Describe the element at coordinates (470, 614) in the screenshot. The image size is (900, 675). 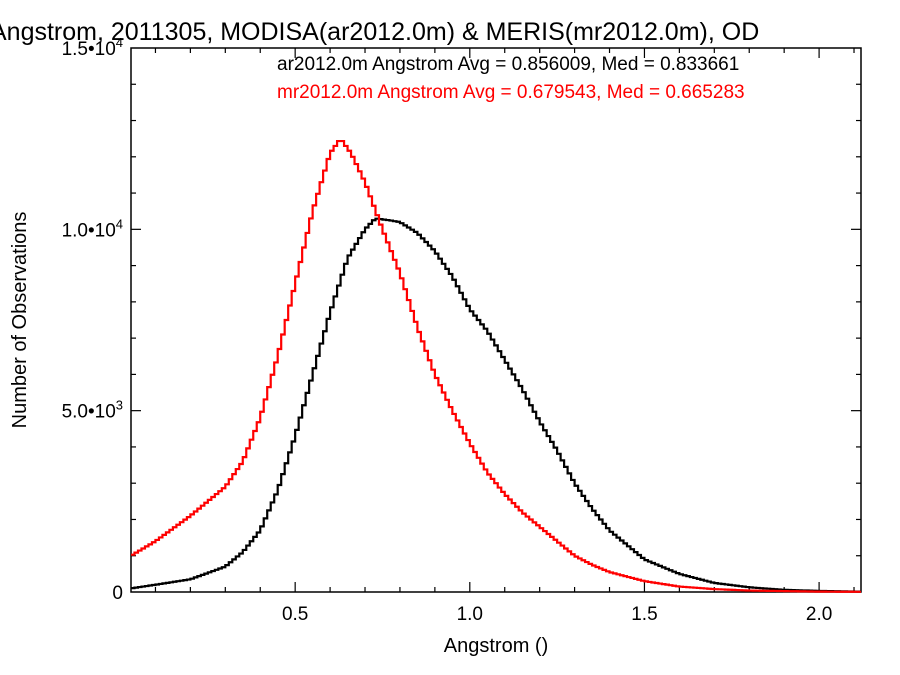
I see `x-tick-label: 1.0` at that location.